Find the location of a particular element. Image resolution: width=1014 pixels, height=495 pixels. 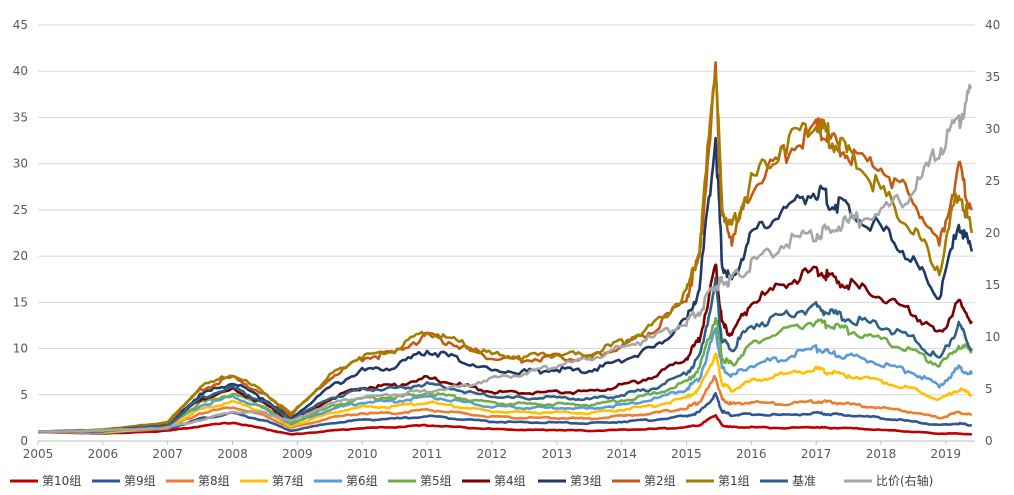

y-left-tick-label: 10 is located at coordinates (20, 349).